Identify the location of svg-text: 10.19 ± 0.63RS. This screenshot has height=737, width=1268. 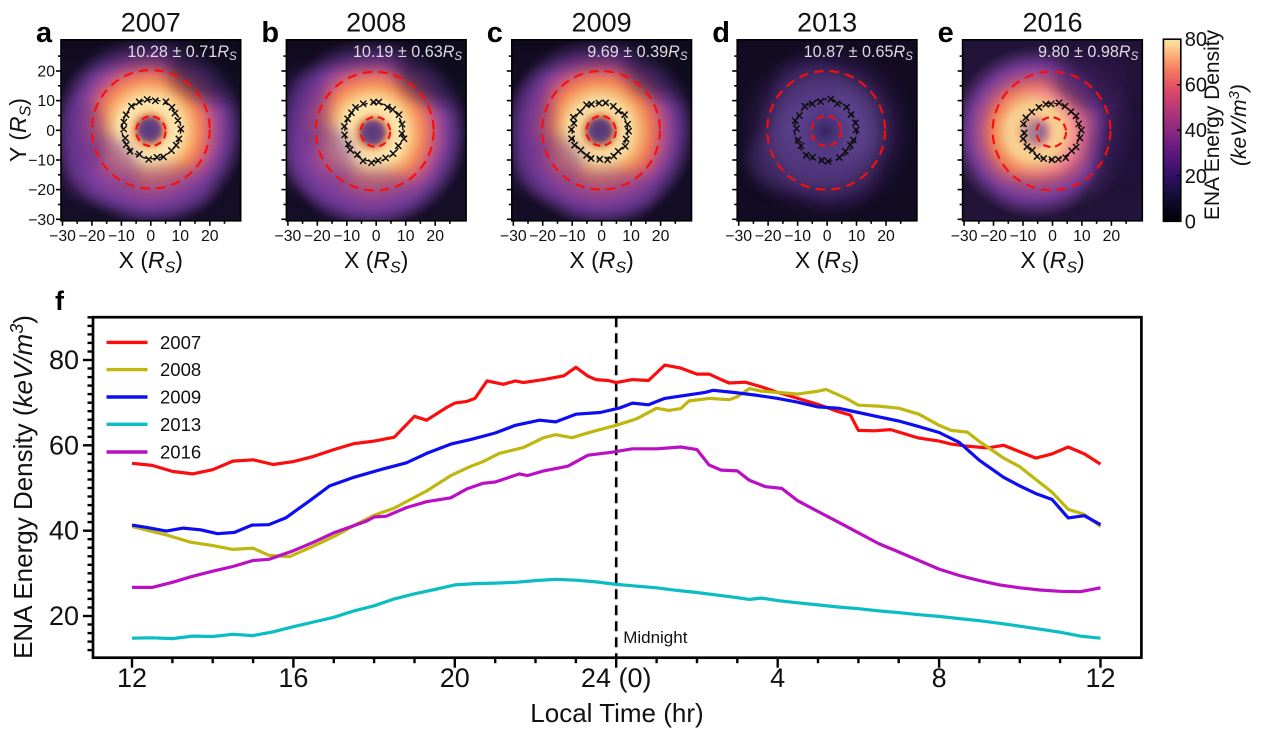
(408, 53).